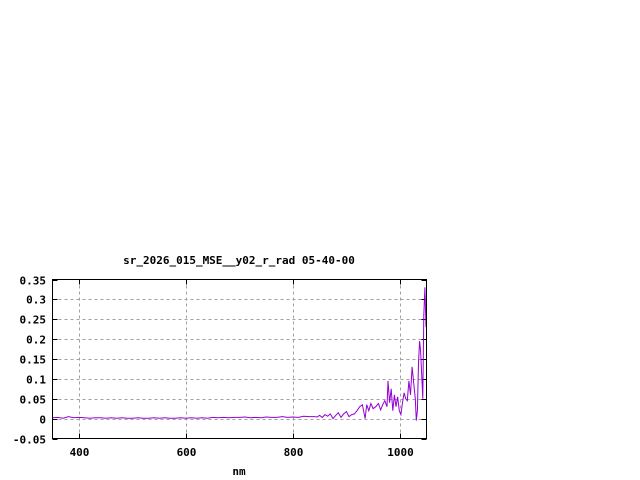 This screenshot has height=480, width=640. Describe the element at coordinates (29, 440) in the screenshot. I see `y-tick-label: -0.05` at that location.